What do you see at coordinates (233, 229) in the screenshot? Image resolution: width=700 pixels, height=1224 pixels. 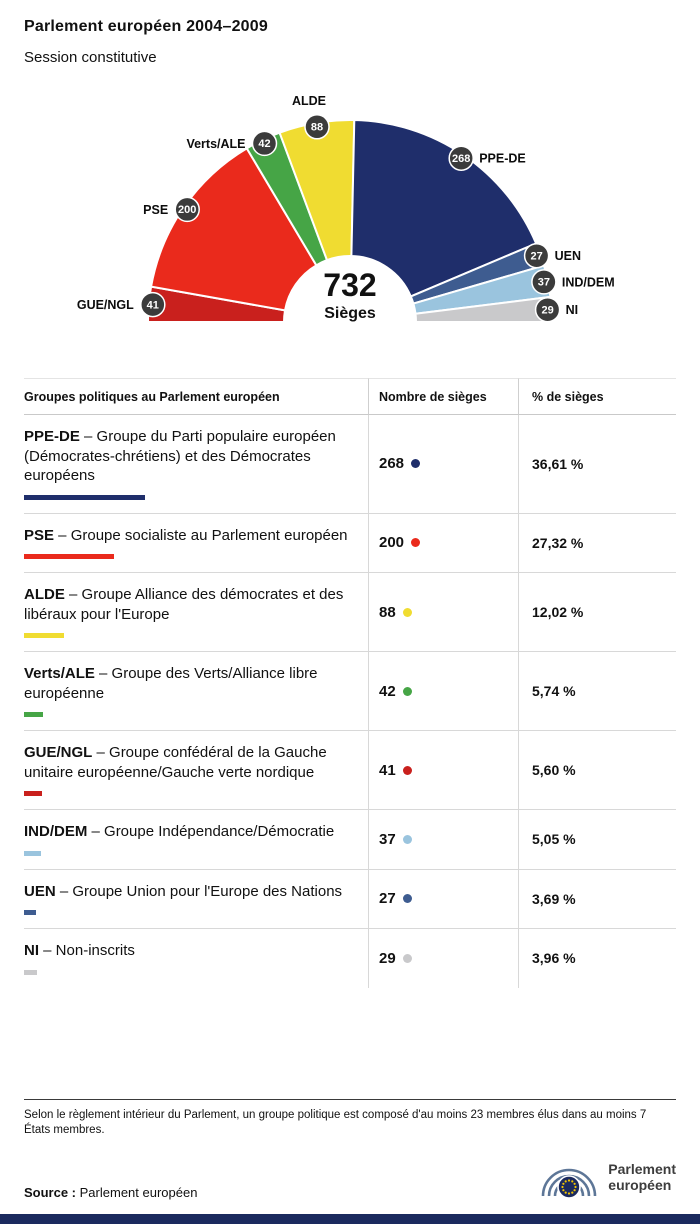 I see `segment-PSE` at bounding box center [233, 229].